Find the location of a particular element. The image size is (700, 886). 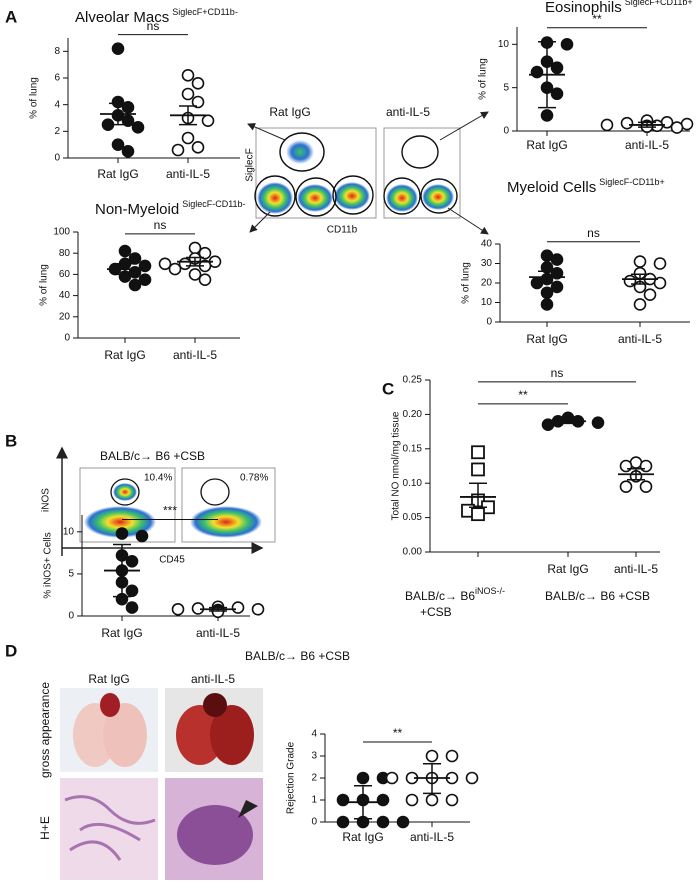

title-sup: SiglecF-CD11b+ is located at coordinates (632, 182).